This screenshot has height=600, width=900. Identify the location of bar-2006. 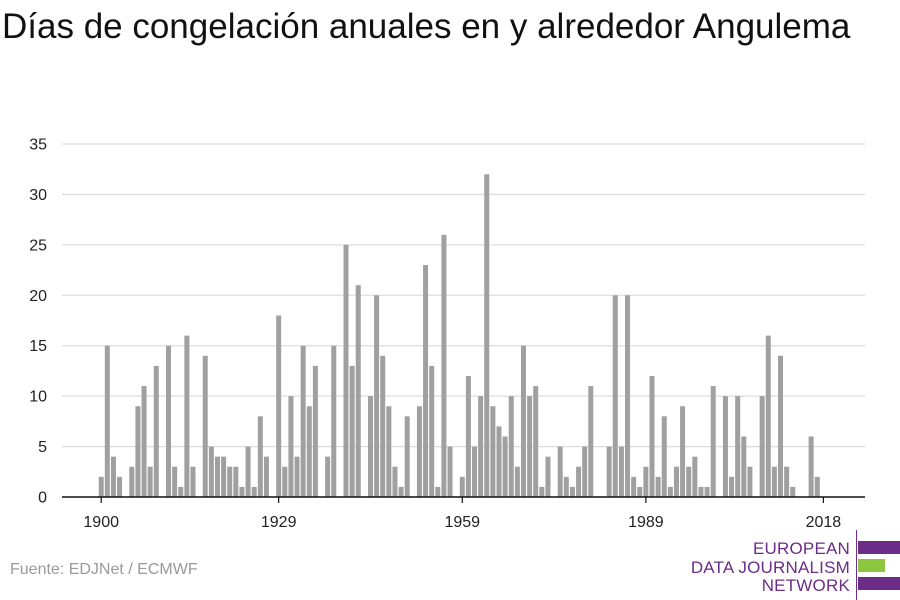
(750, 481).